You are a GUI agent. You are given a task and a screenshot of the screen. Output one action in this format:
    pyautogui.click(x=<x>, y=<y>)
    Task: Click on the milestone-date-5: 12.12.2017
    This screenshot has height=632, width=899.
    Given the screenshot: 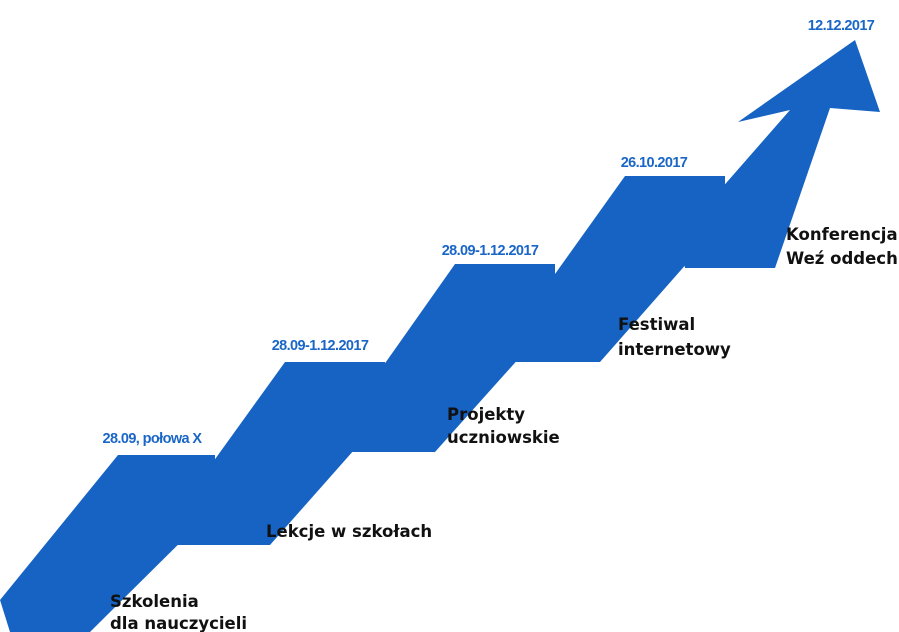 What is the action you would take?
    pyautogui.click(x=841, y=26)
    